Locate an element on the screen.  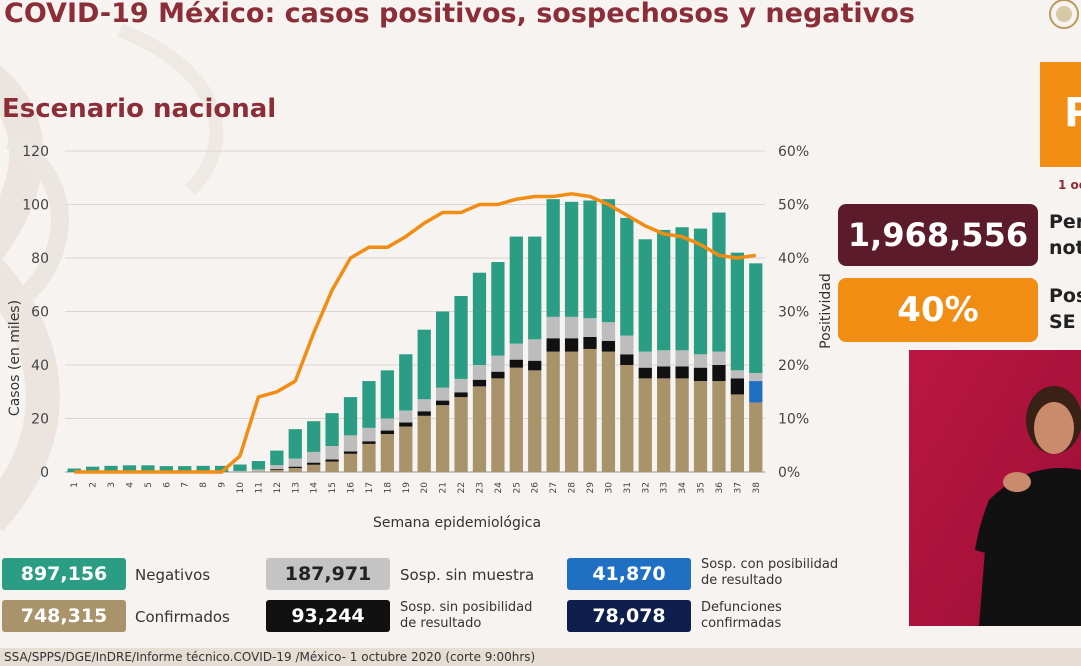
positivity-label-1: Pos is located at coordinates (1065, 296).